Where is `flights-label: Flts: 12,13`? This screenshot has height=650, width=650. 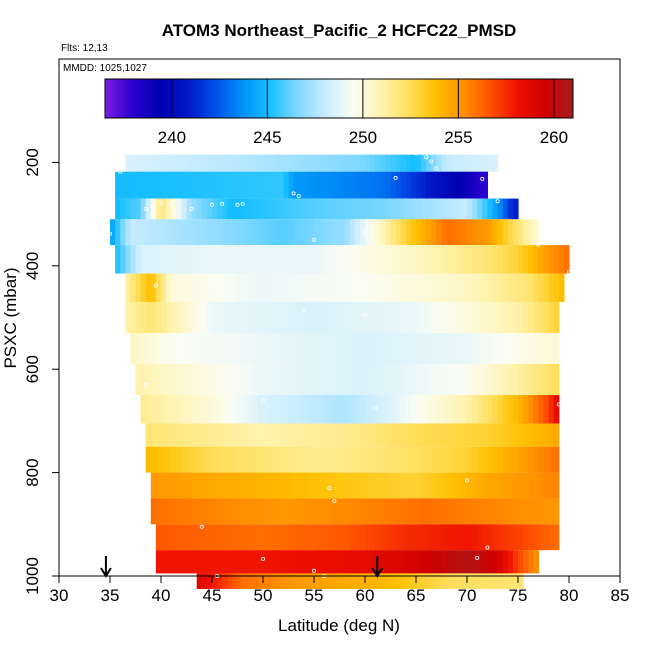 flights-label: Flts: 12,13 is located at coordinates (84, 48).